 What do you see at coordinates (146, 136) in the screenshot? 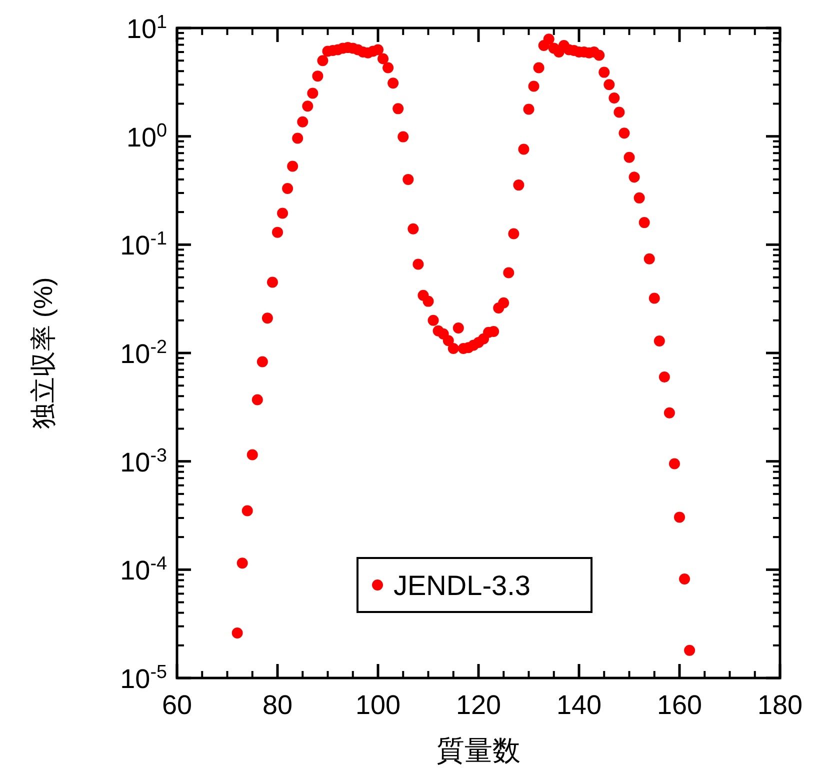
I see `y-tick-label: 10$^{0}$` at bounding box center [146, 136].